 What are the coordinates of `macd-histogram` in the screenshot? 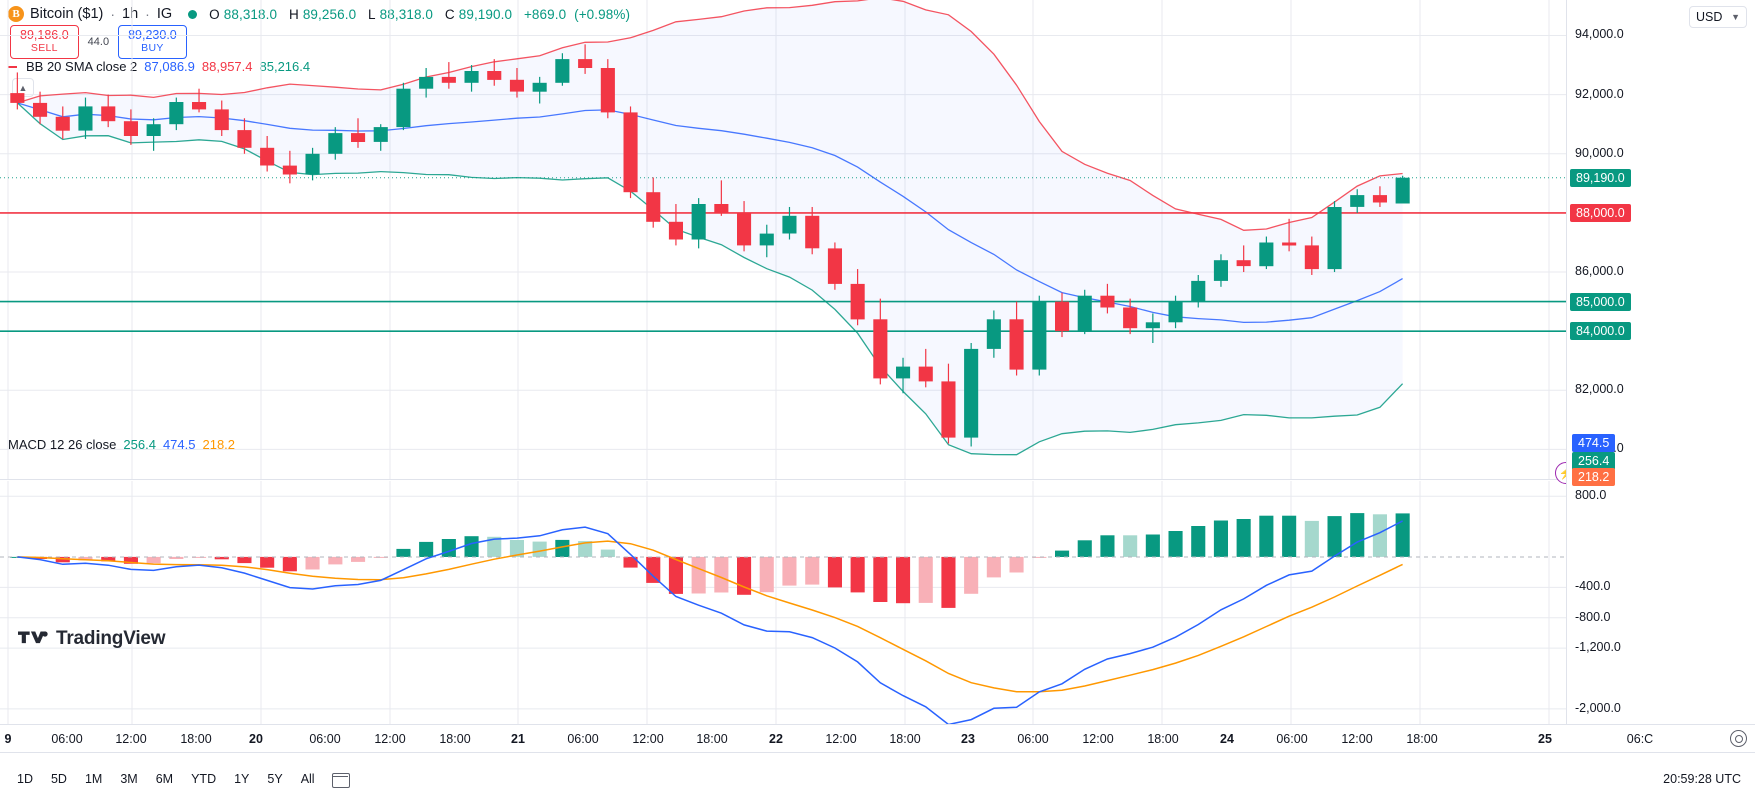 It's located at (710, 560).